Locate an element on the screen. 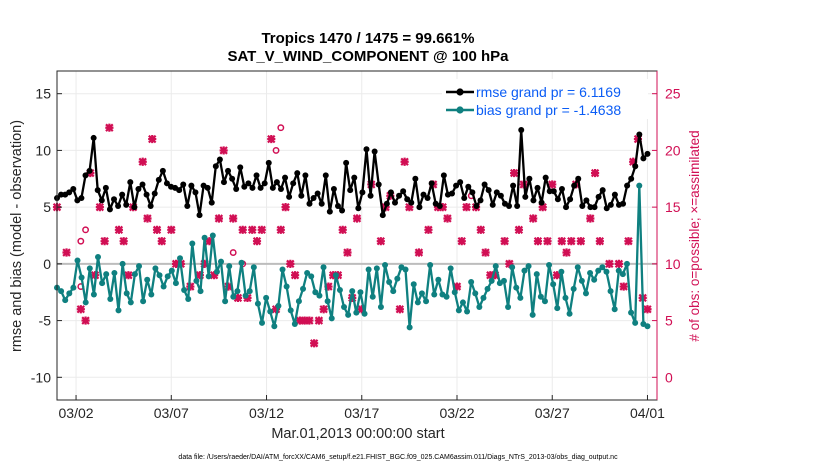  y-tick-label: -10 is located at coordinates (41, 377).